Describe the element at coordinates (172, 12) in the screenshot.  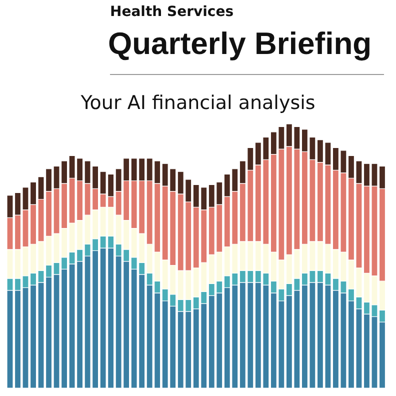
I see `chart-subtitle: Health Services` at that location.